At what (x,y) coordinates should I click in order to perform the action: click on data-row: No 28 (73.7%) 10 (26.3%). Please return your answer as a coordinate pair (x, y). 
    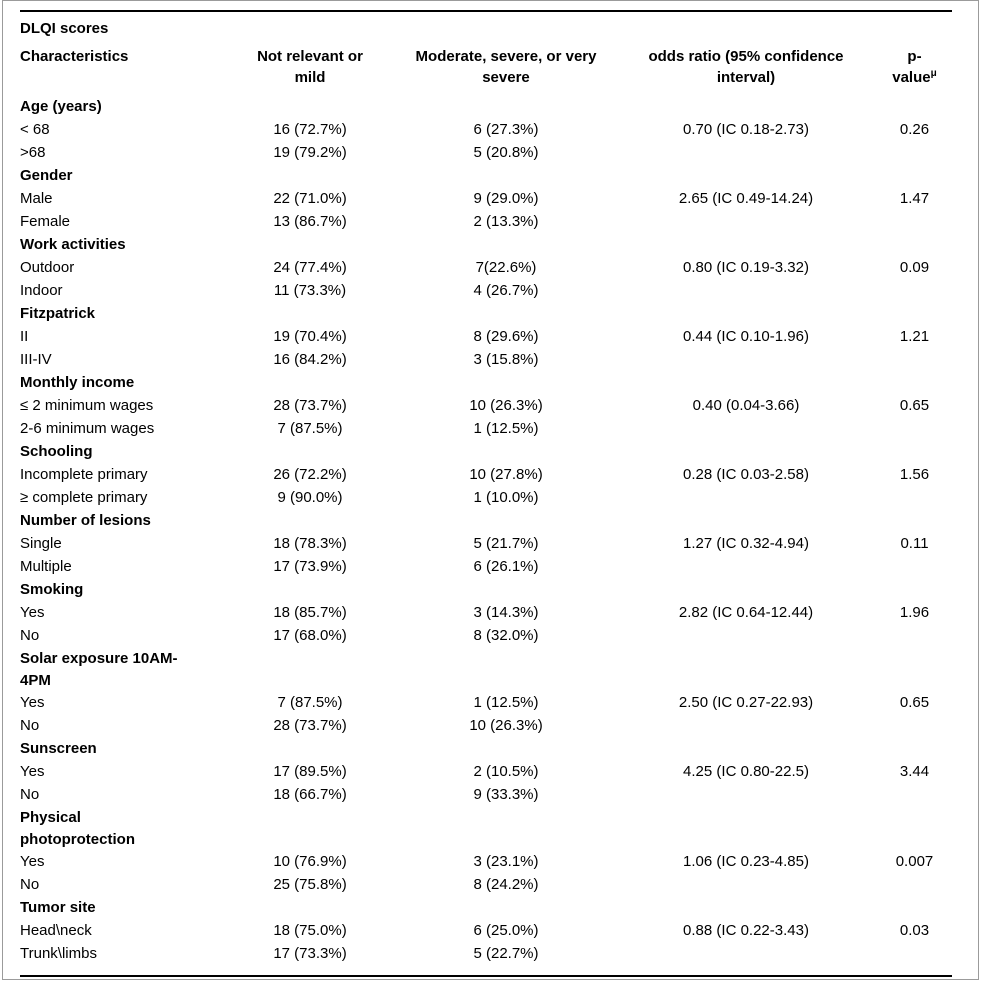
    Looking at the image, I should click on (487, 726).